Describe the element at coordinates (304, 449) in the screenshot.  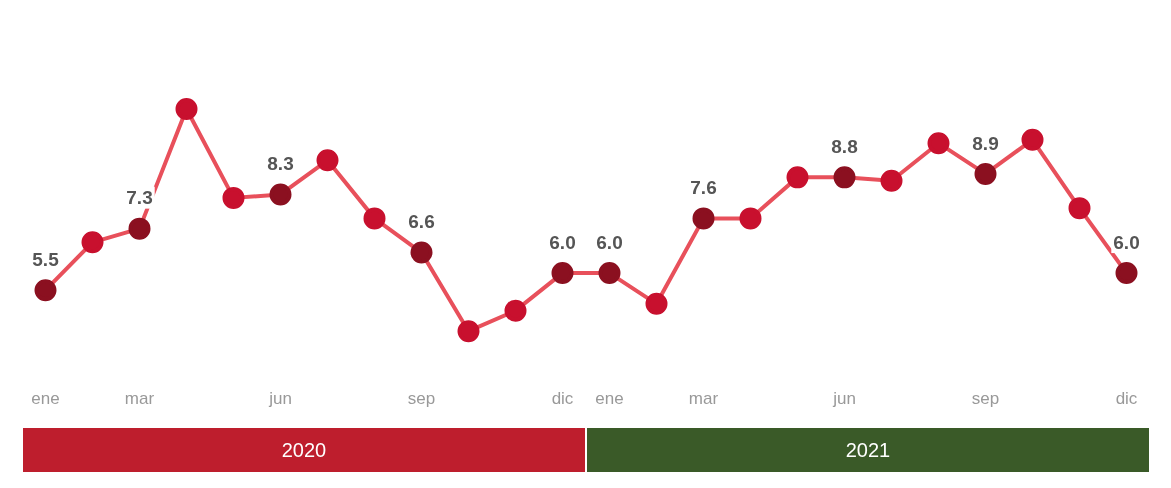
I see `text: 2020` at that location.